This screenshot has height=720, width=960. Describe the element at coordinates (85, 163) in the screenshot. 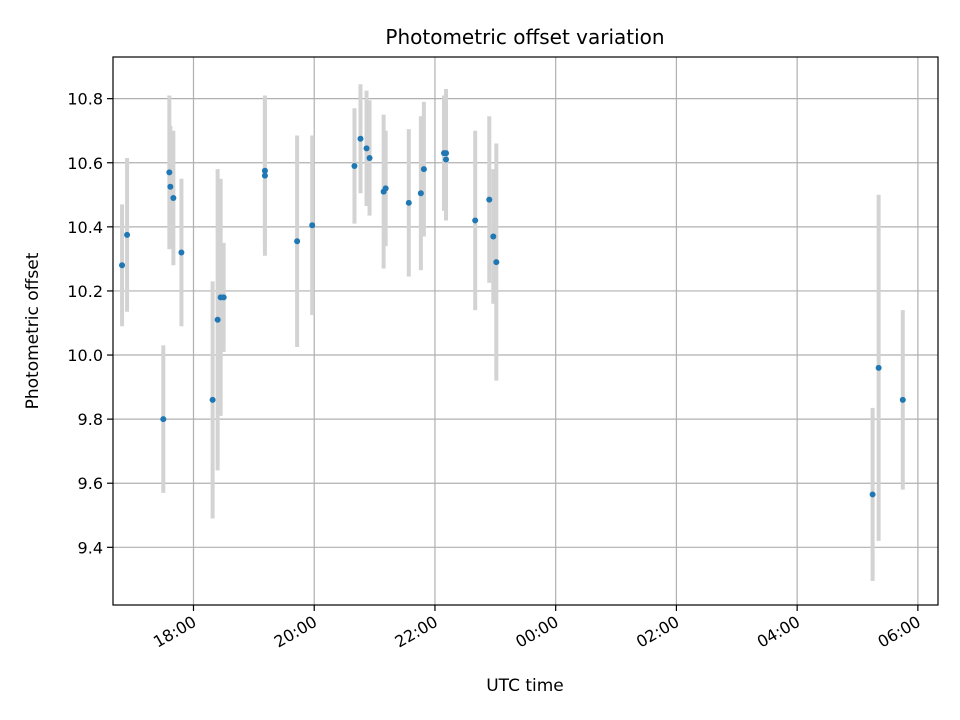

I see `y-tick-label: 10.6` at that location.